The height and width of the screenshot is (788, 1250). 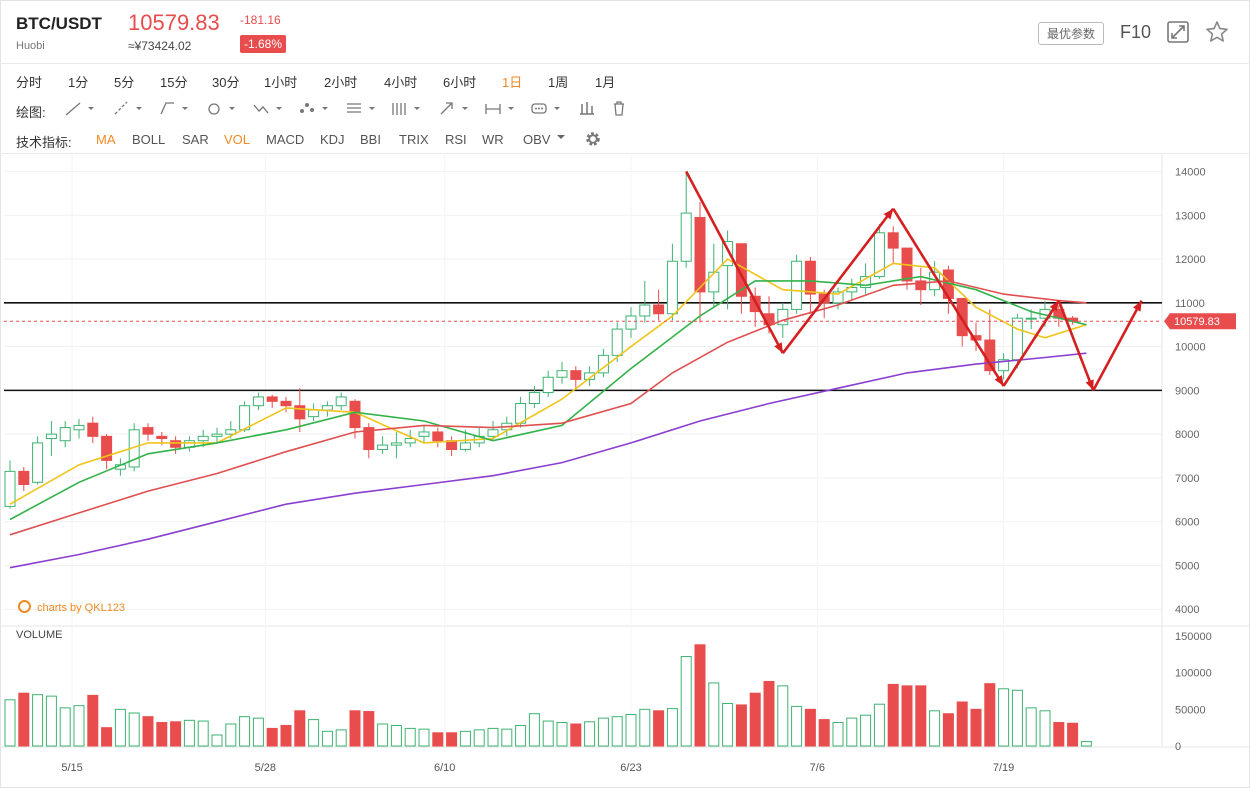 What do you see at coordinates (160, 46) in the screenshot?
I see `cny-price: ≈¥73424.02` at bounding box center [160, 46].